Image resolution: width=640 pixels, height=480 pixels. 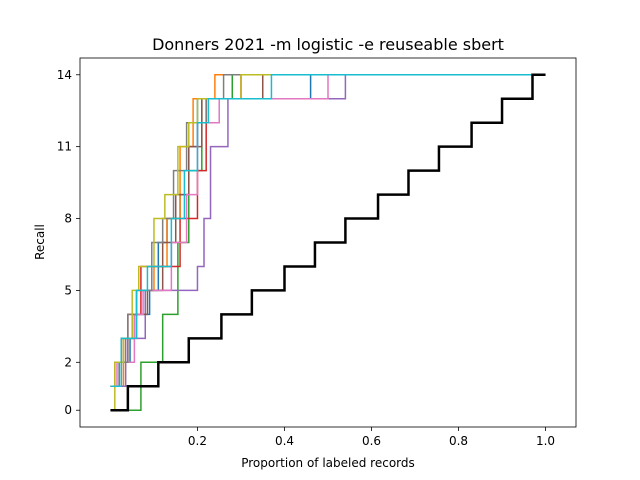 What do you see at coordinates (64, 147) in the screenshot?
I see `y-tick-label: 11` at bounding box center [64, 147].